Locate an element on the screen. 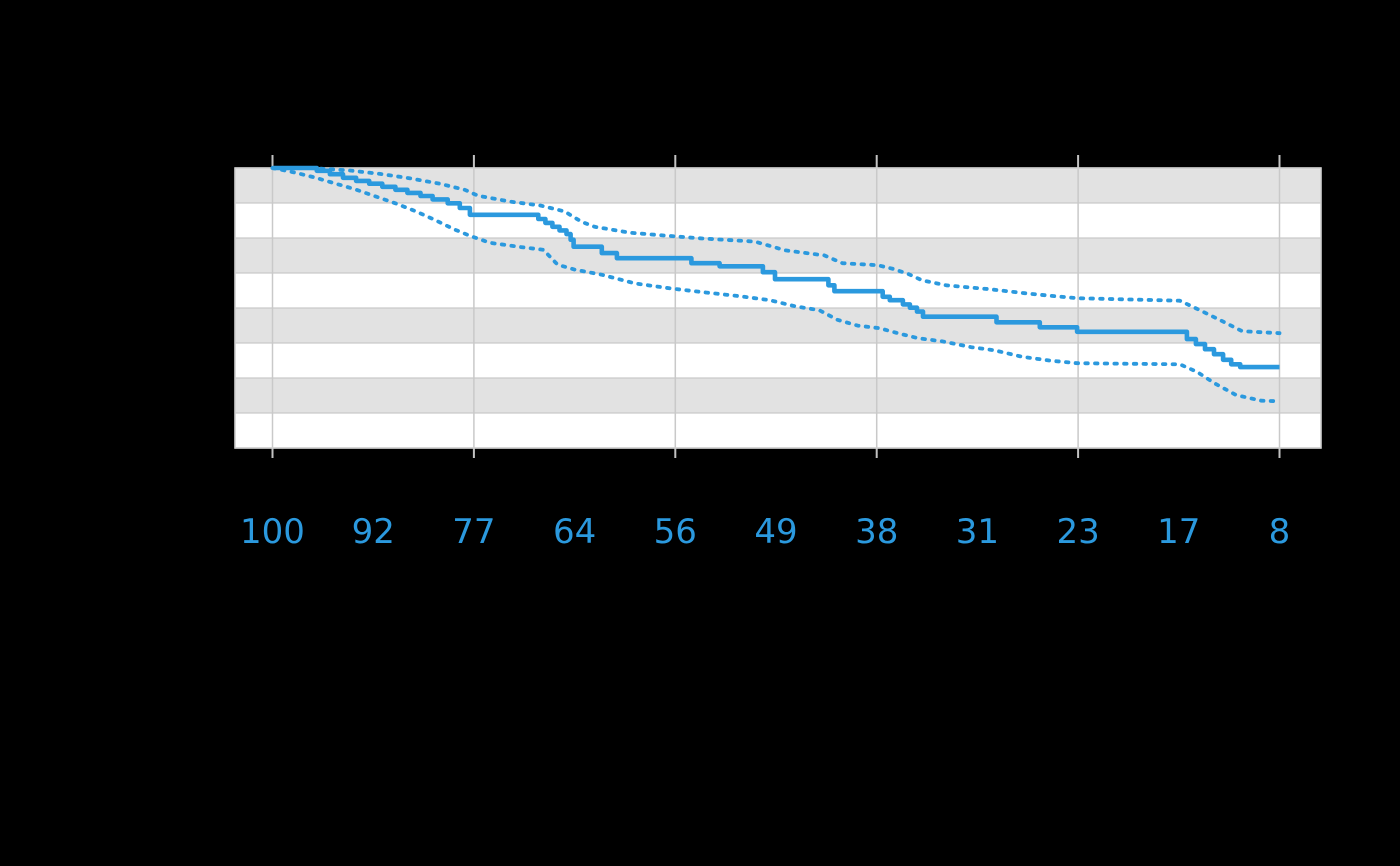 This screenshot has width=1400, height=866. at-risk-count: 23 is located at coordinates (1077, 532).